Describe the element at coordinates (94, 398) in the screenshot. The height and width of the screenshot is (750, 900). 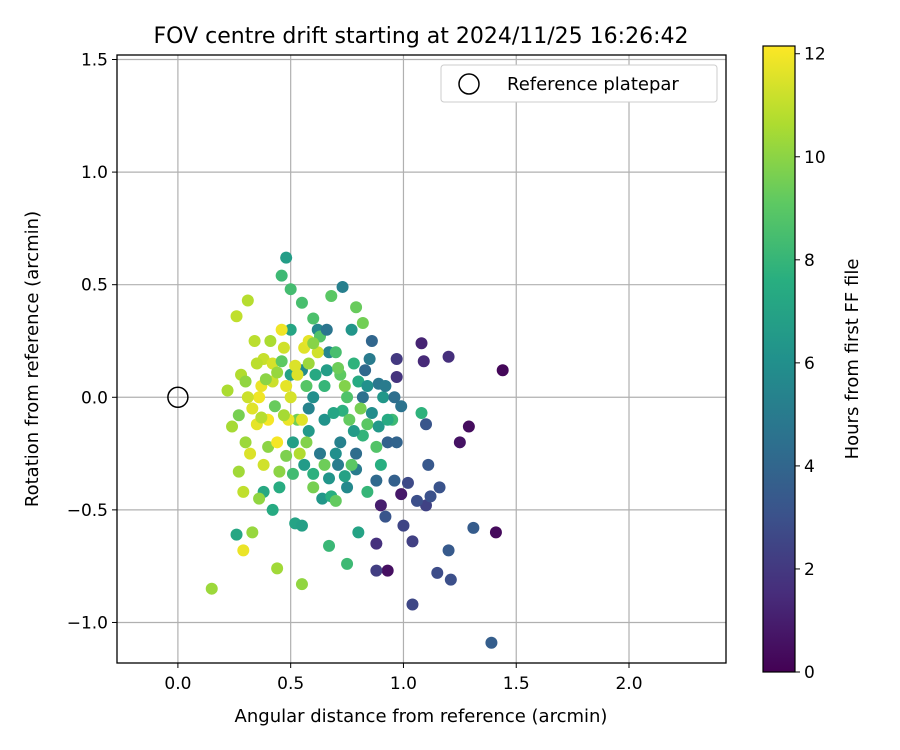
I see `y-tick-label: 0.0` at that location.